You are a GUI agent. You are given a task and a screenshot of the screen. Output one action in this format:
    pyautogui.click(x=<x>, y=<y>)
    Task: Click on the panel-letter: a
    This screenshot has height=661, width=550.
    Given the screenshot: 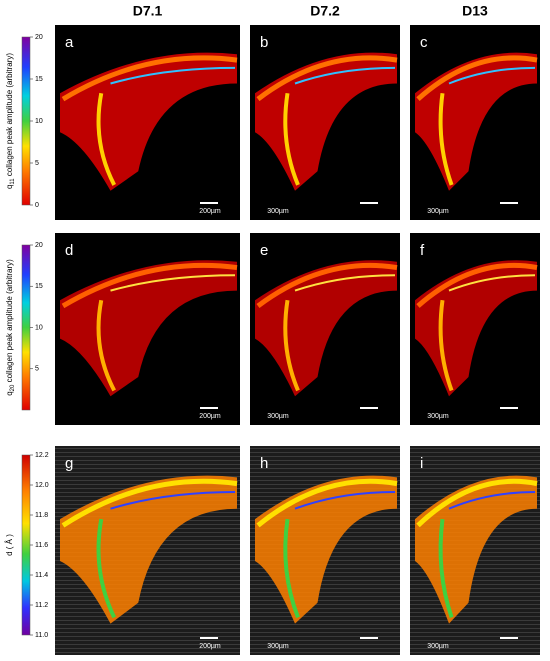 What is the action you would take?
    pyautogui.click(x=69, y=42)
    